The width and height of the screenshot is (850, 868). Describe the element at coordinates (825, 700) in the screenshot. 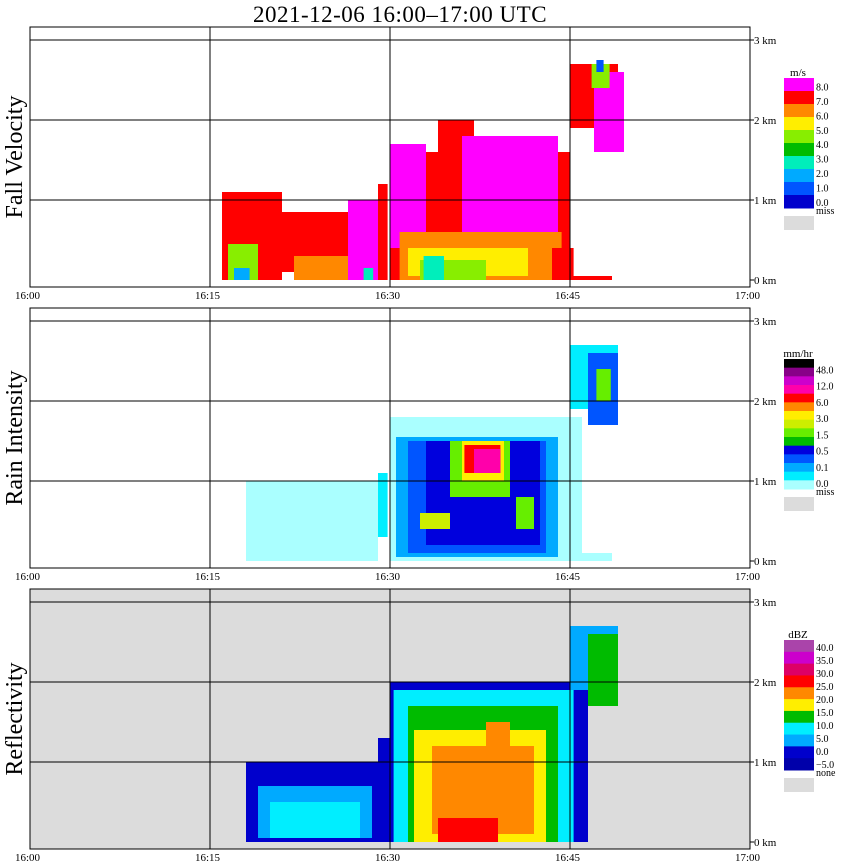

I see `legend-level: 20.0` at that location.